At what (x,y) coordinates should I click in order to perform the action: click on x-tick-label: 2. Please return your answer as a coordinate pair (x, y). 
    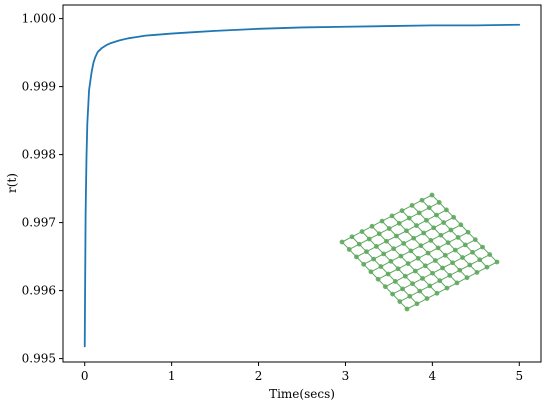
    Looking at the image, I should click on (259, 376).